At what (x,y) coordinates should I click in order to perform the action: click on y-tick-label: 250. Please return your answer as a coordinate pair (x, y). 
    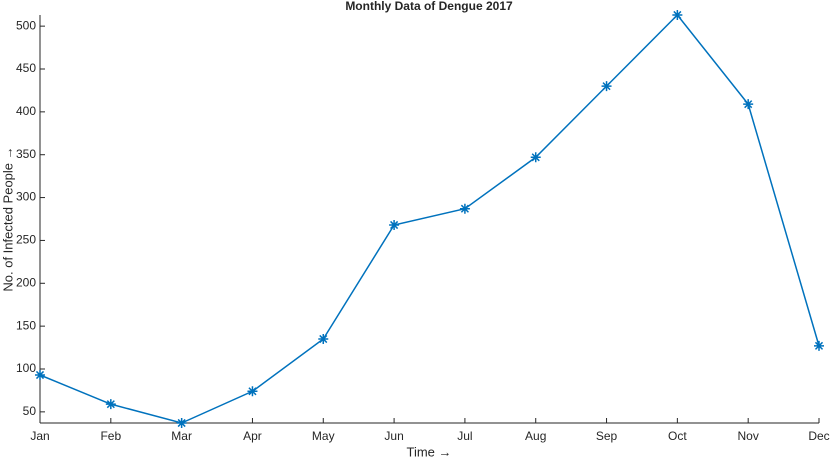
    Looking at the image, I should click on (26, 240).